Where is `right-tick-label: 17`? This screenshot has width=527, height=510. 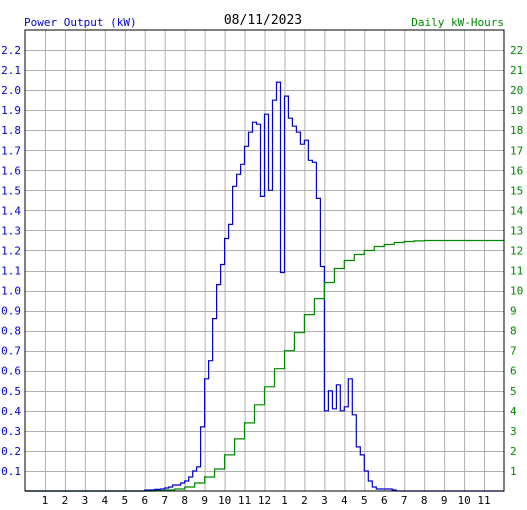
right-tick-label: 17 is located at coordinates (516, 150).